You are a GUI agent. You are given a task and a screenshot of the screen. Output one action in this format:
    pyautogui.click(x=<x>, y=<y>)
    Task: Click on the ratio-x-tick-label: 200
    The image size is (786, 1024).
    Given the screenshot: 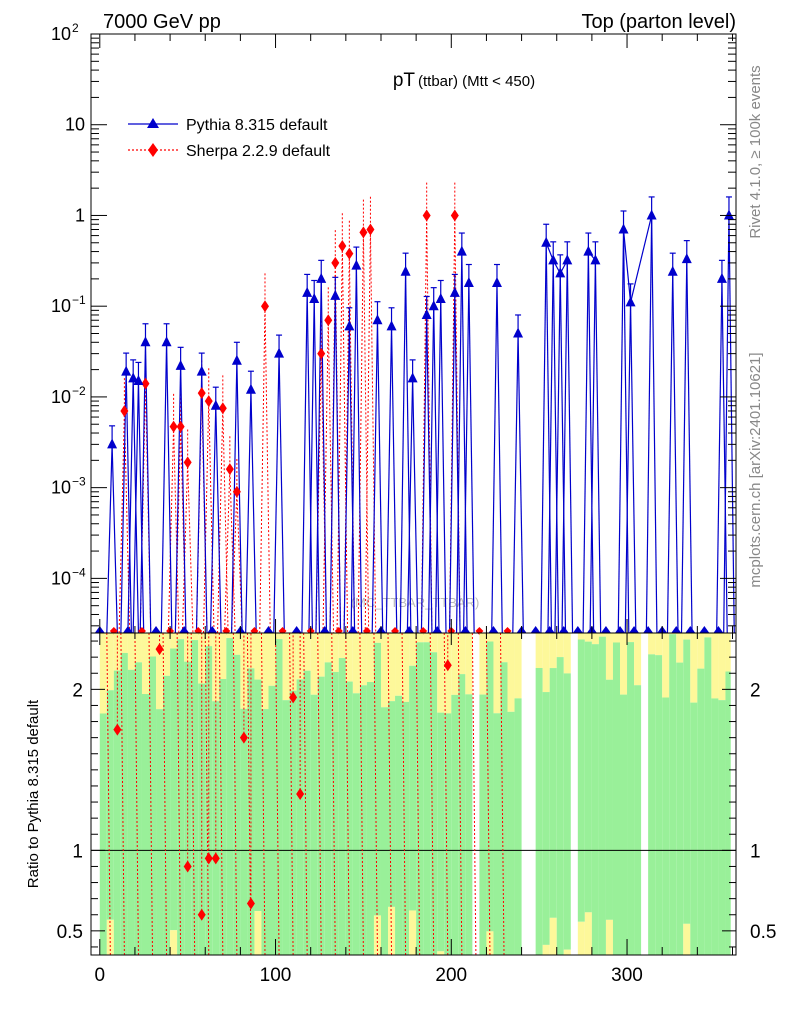 What is the action you would take?
    pyautogui.click(x=451, y=975)
    